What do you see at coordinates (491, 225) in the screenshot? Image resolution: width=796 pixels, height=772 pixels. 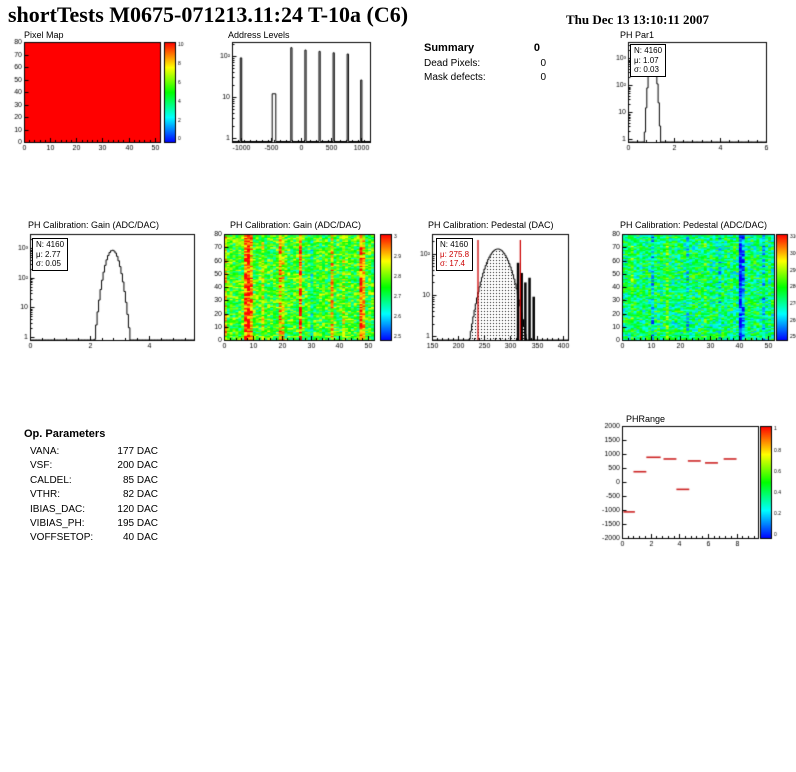 I see `chart-title-pedestal-hist: PH Calibration: Pedestal (DAC)` at bounding box center [491, 225].